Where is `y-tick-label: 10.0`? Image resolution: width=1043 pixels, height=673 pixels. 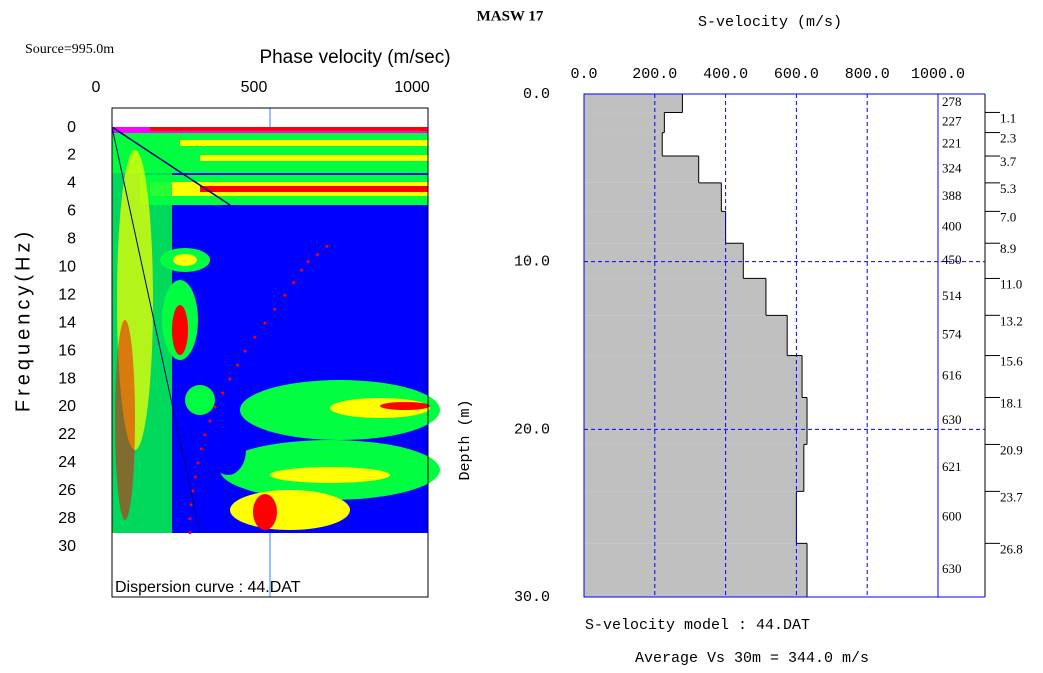 y-tick-label: 10.0 is located at coordinates (532, 262).